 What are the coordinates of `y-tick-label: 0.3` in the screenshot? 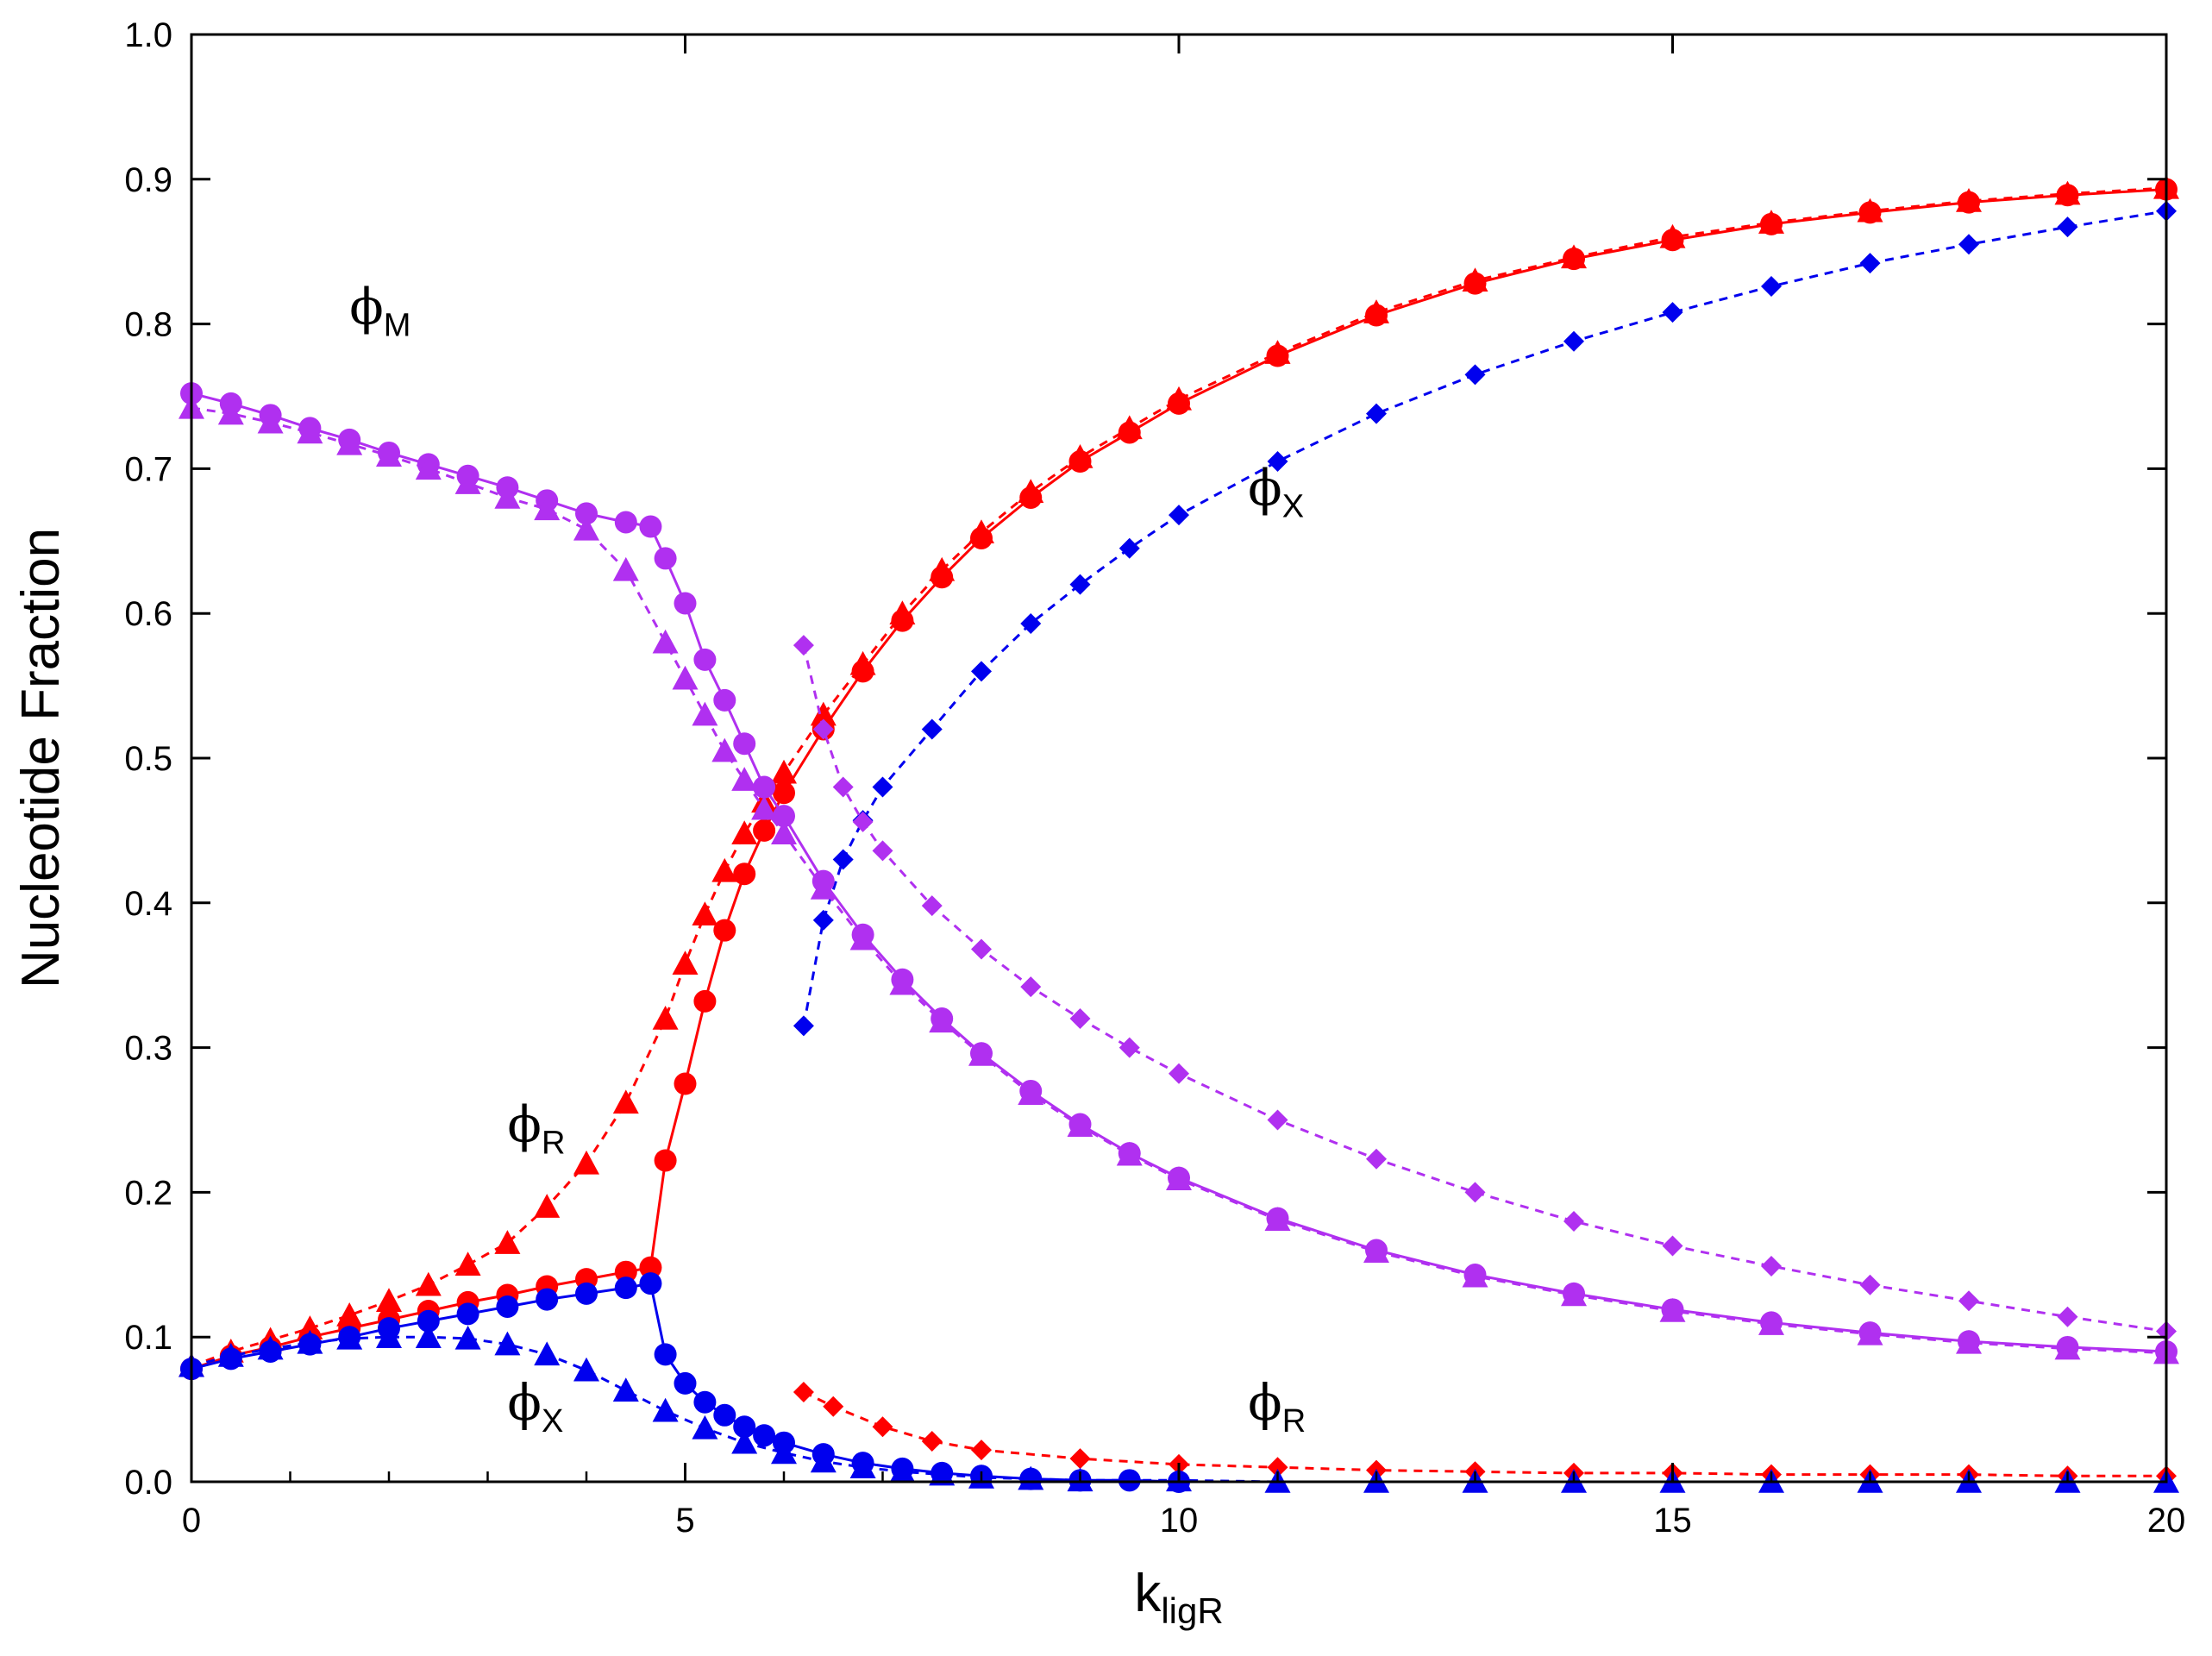 It's located at (148, 1049).